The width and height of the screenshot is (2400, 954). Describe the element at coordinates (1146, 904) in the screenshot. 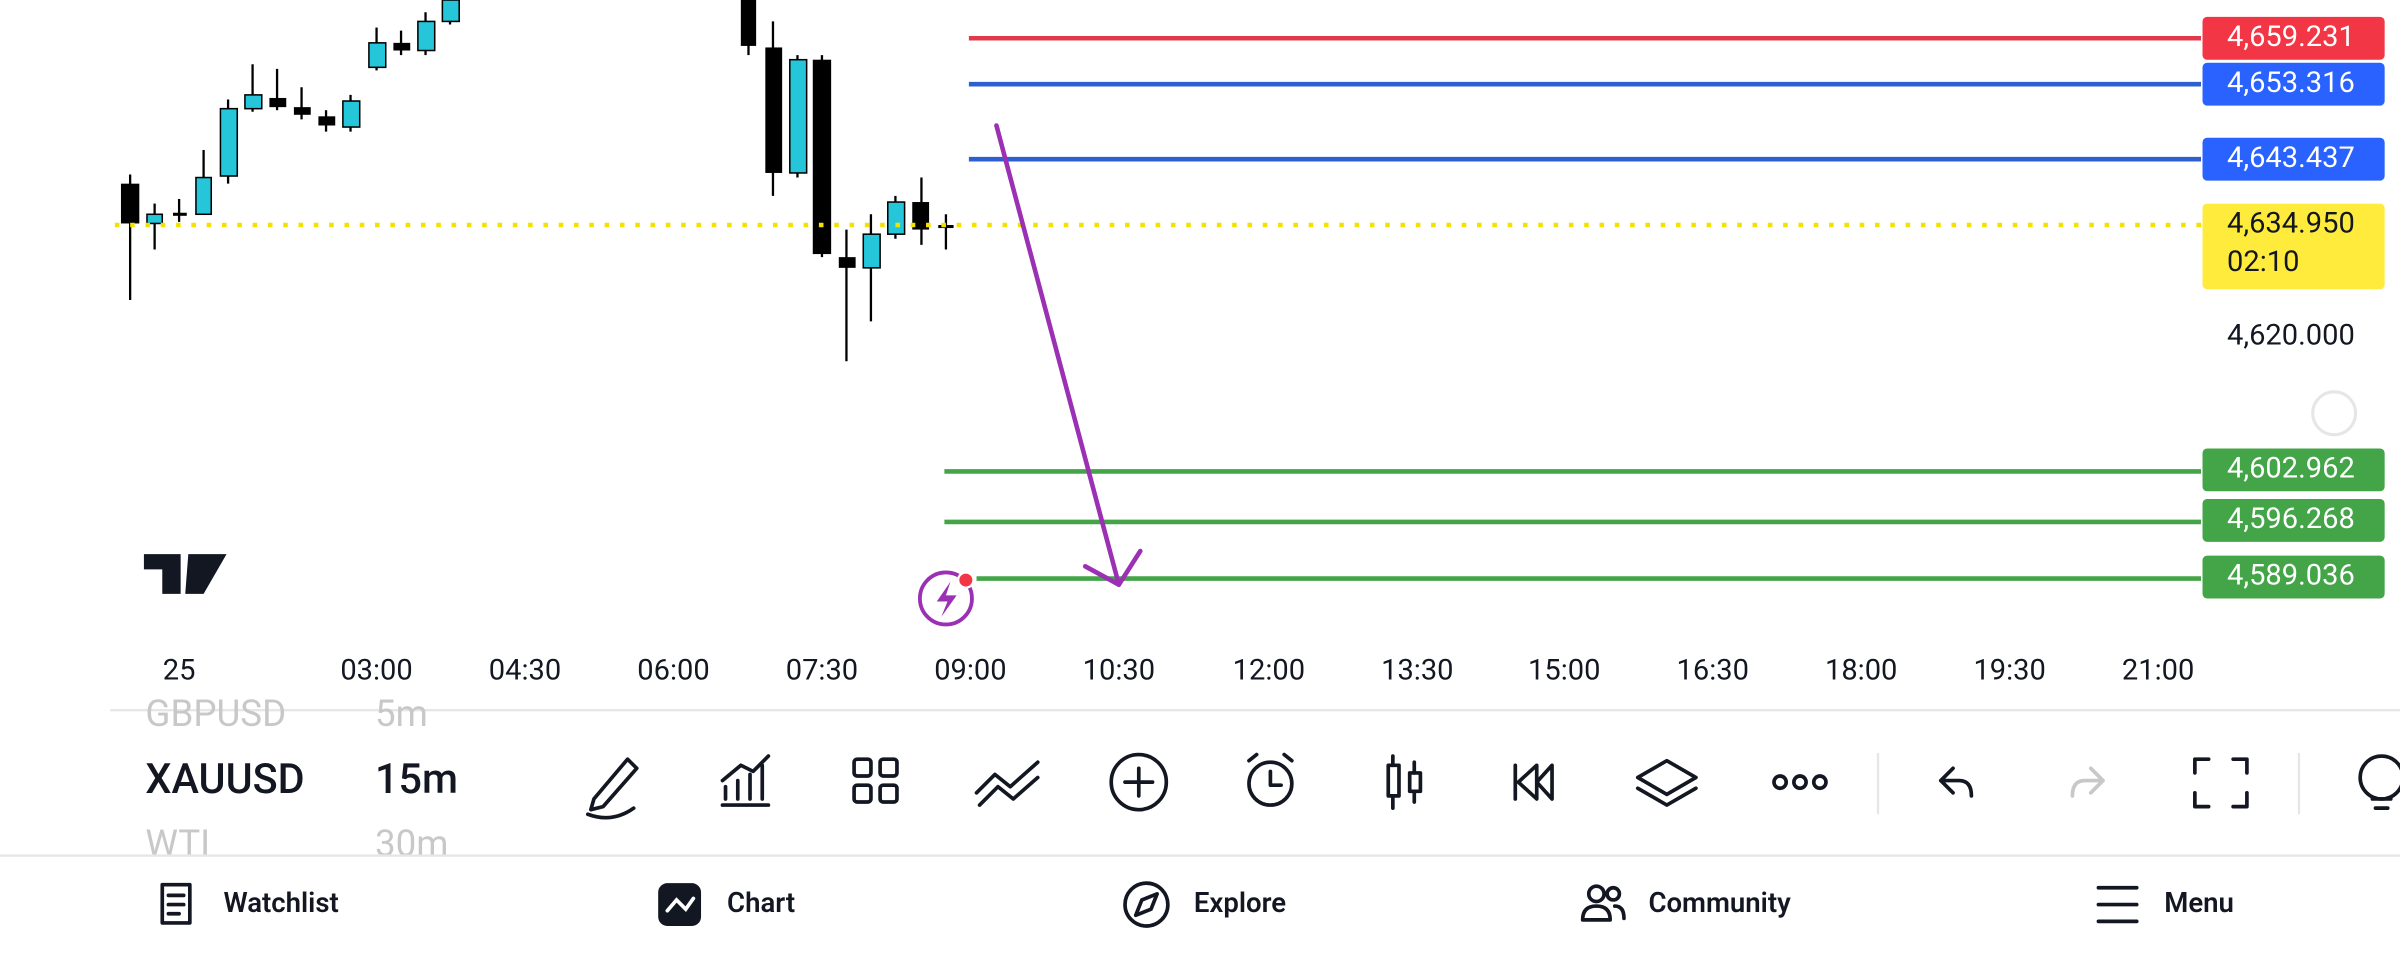

I see `explore-icon` at that location.